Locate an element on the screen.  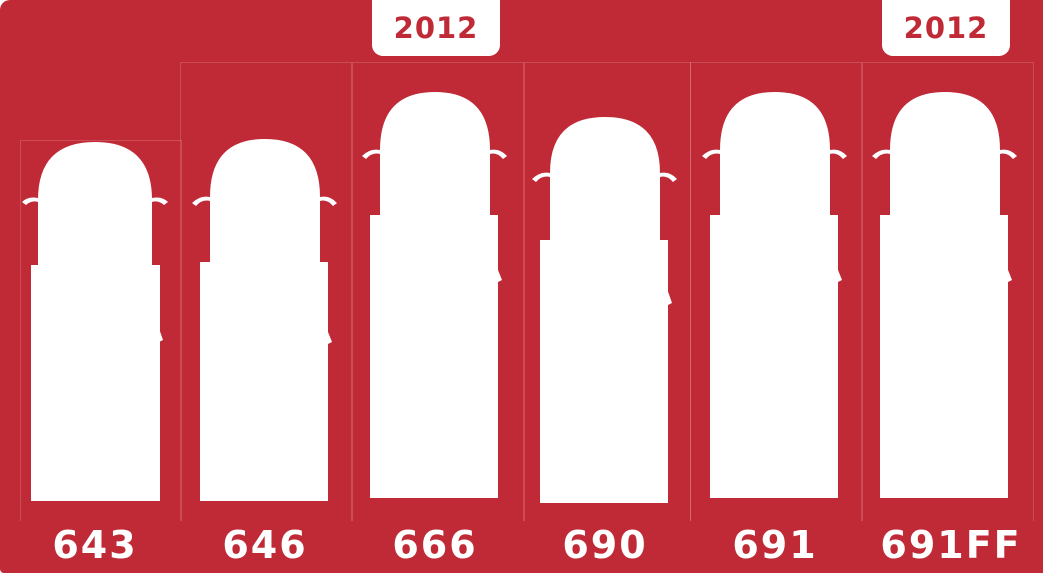
frame-691ff is located at coordinates (948, 291).